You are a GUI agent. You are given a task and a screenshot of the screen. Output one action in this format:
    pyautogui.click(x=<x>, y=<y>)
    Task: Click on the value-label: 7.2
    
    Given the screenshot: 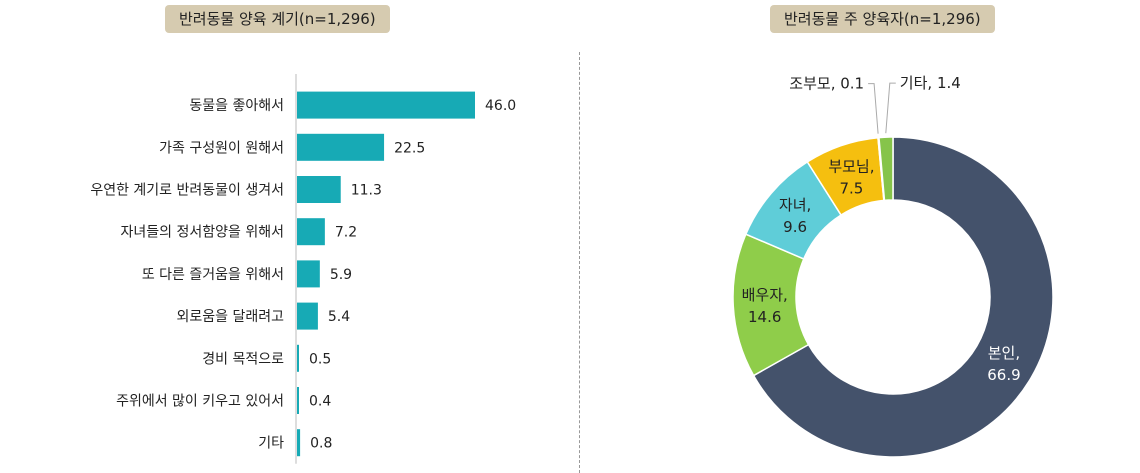 What is the action you would take?
    pyautogui.click(x=346, y=233)
    